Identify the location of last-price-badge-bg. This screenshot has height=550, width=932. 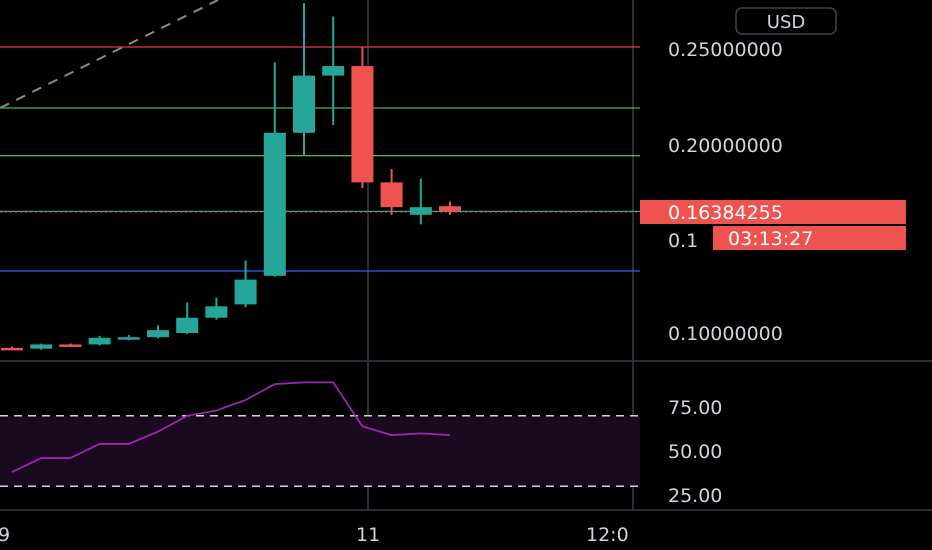
(773, 212).